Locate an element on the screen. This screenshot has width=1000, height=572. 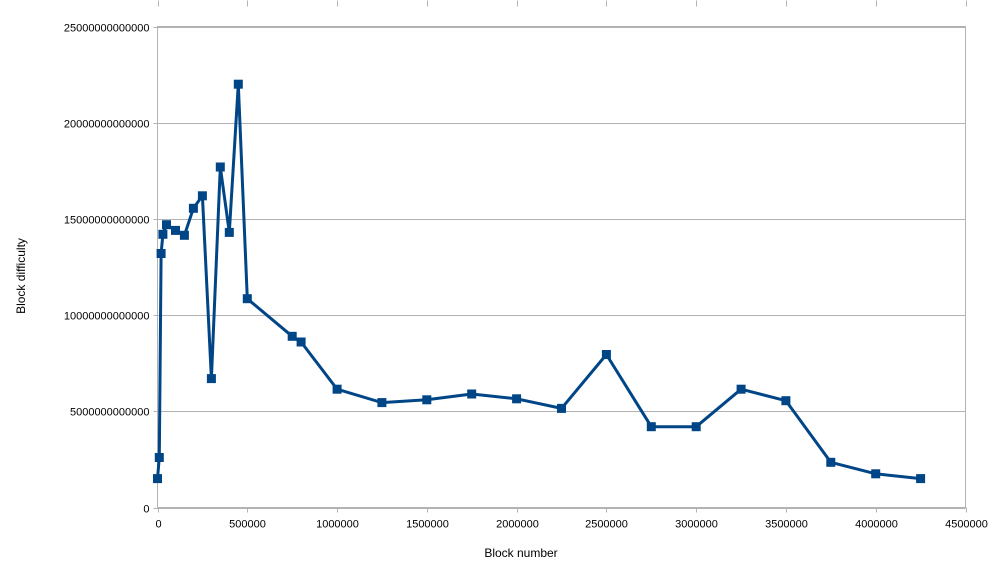
x-tick-label: 0 is located at coordinates (158, 525).